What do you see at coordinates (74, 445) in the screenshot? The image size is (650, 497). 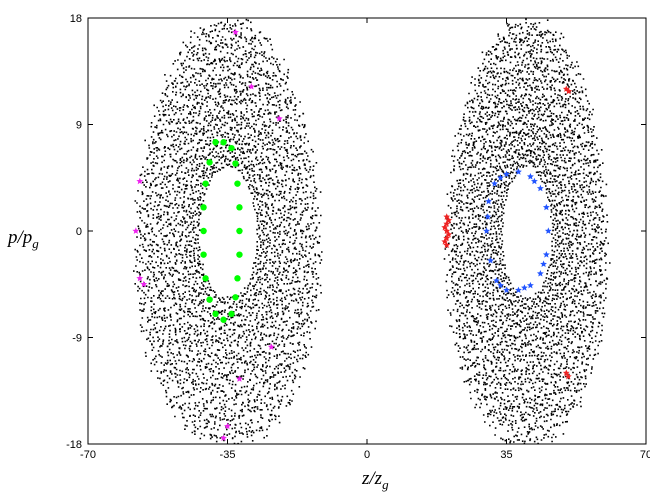 I see `y-tick-label: -18` at bounding box center [74, 445].